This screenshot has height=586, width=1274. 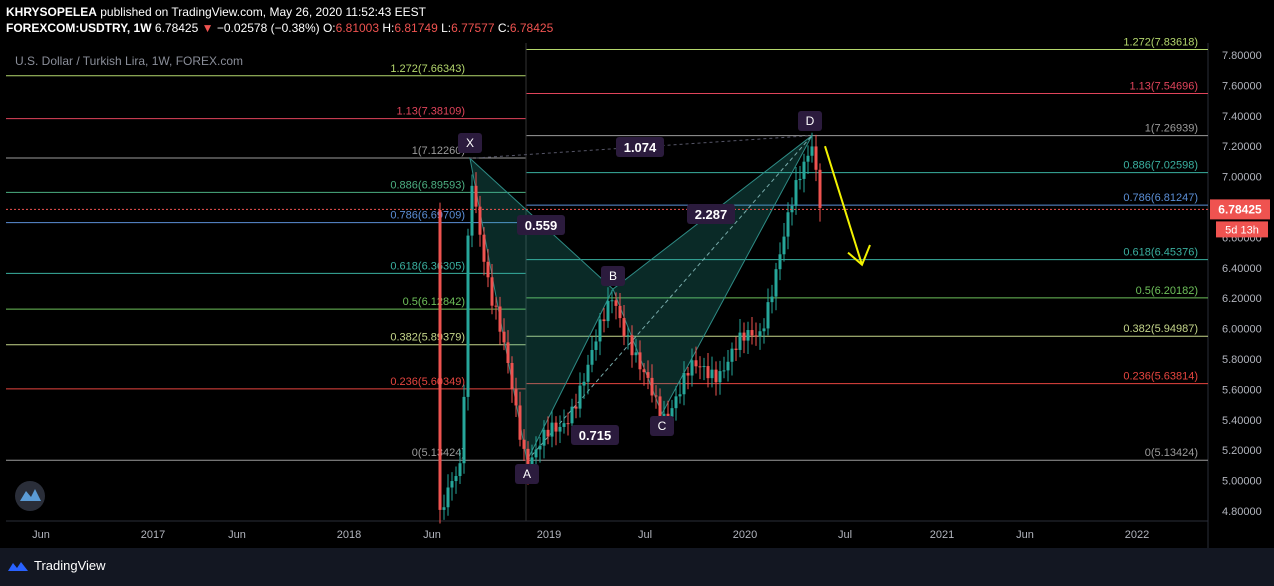 What do you see at coordinates (1242, 117) in the screenshot?
I see `y-tick-label: 7.40000` at bounding box center [1242, 117].